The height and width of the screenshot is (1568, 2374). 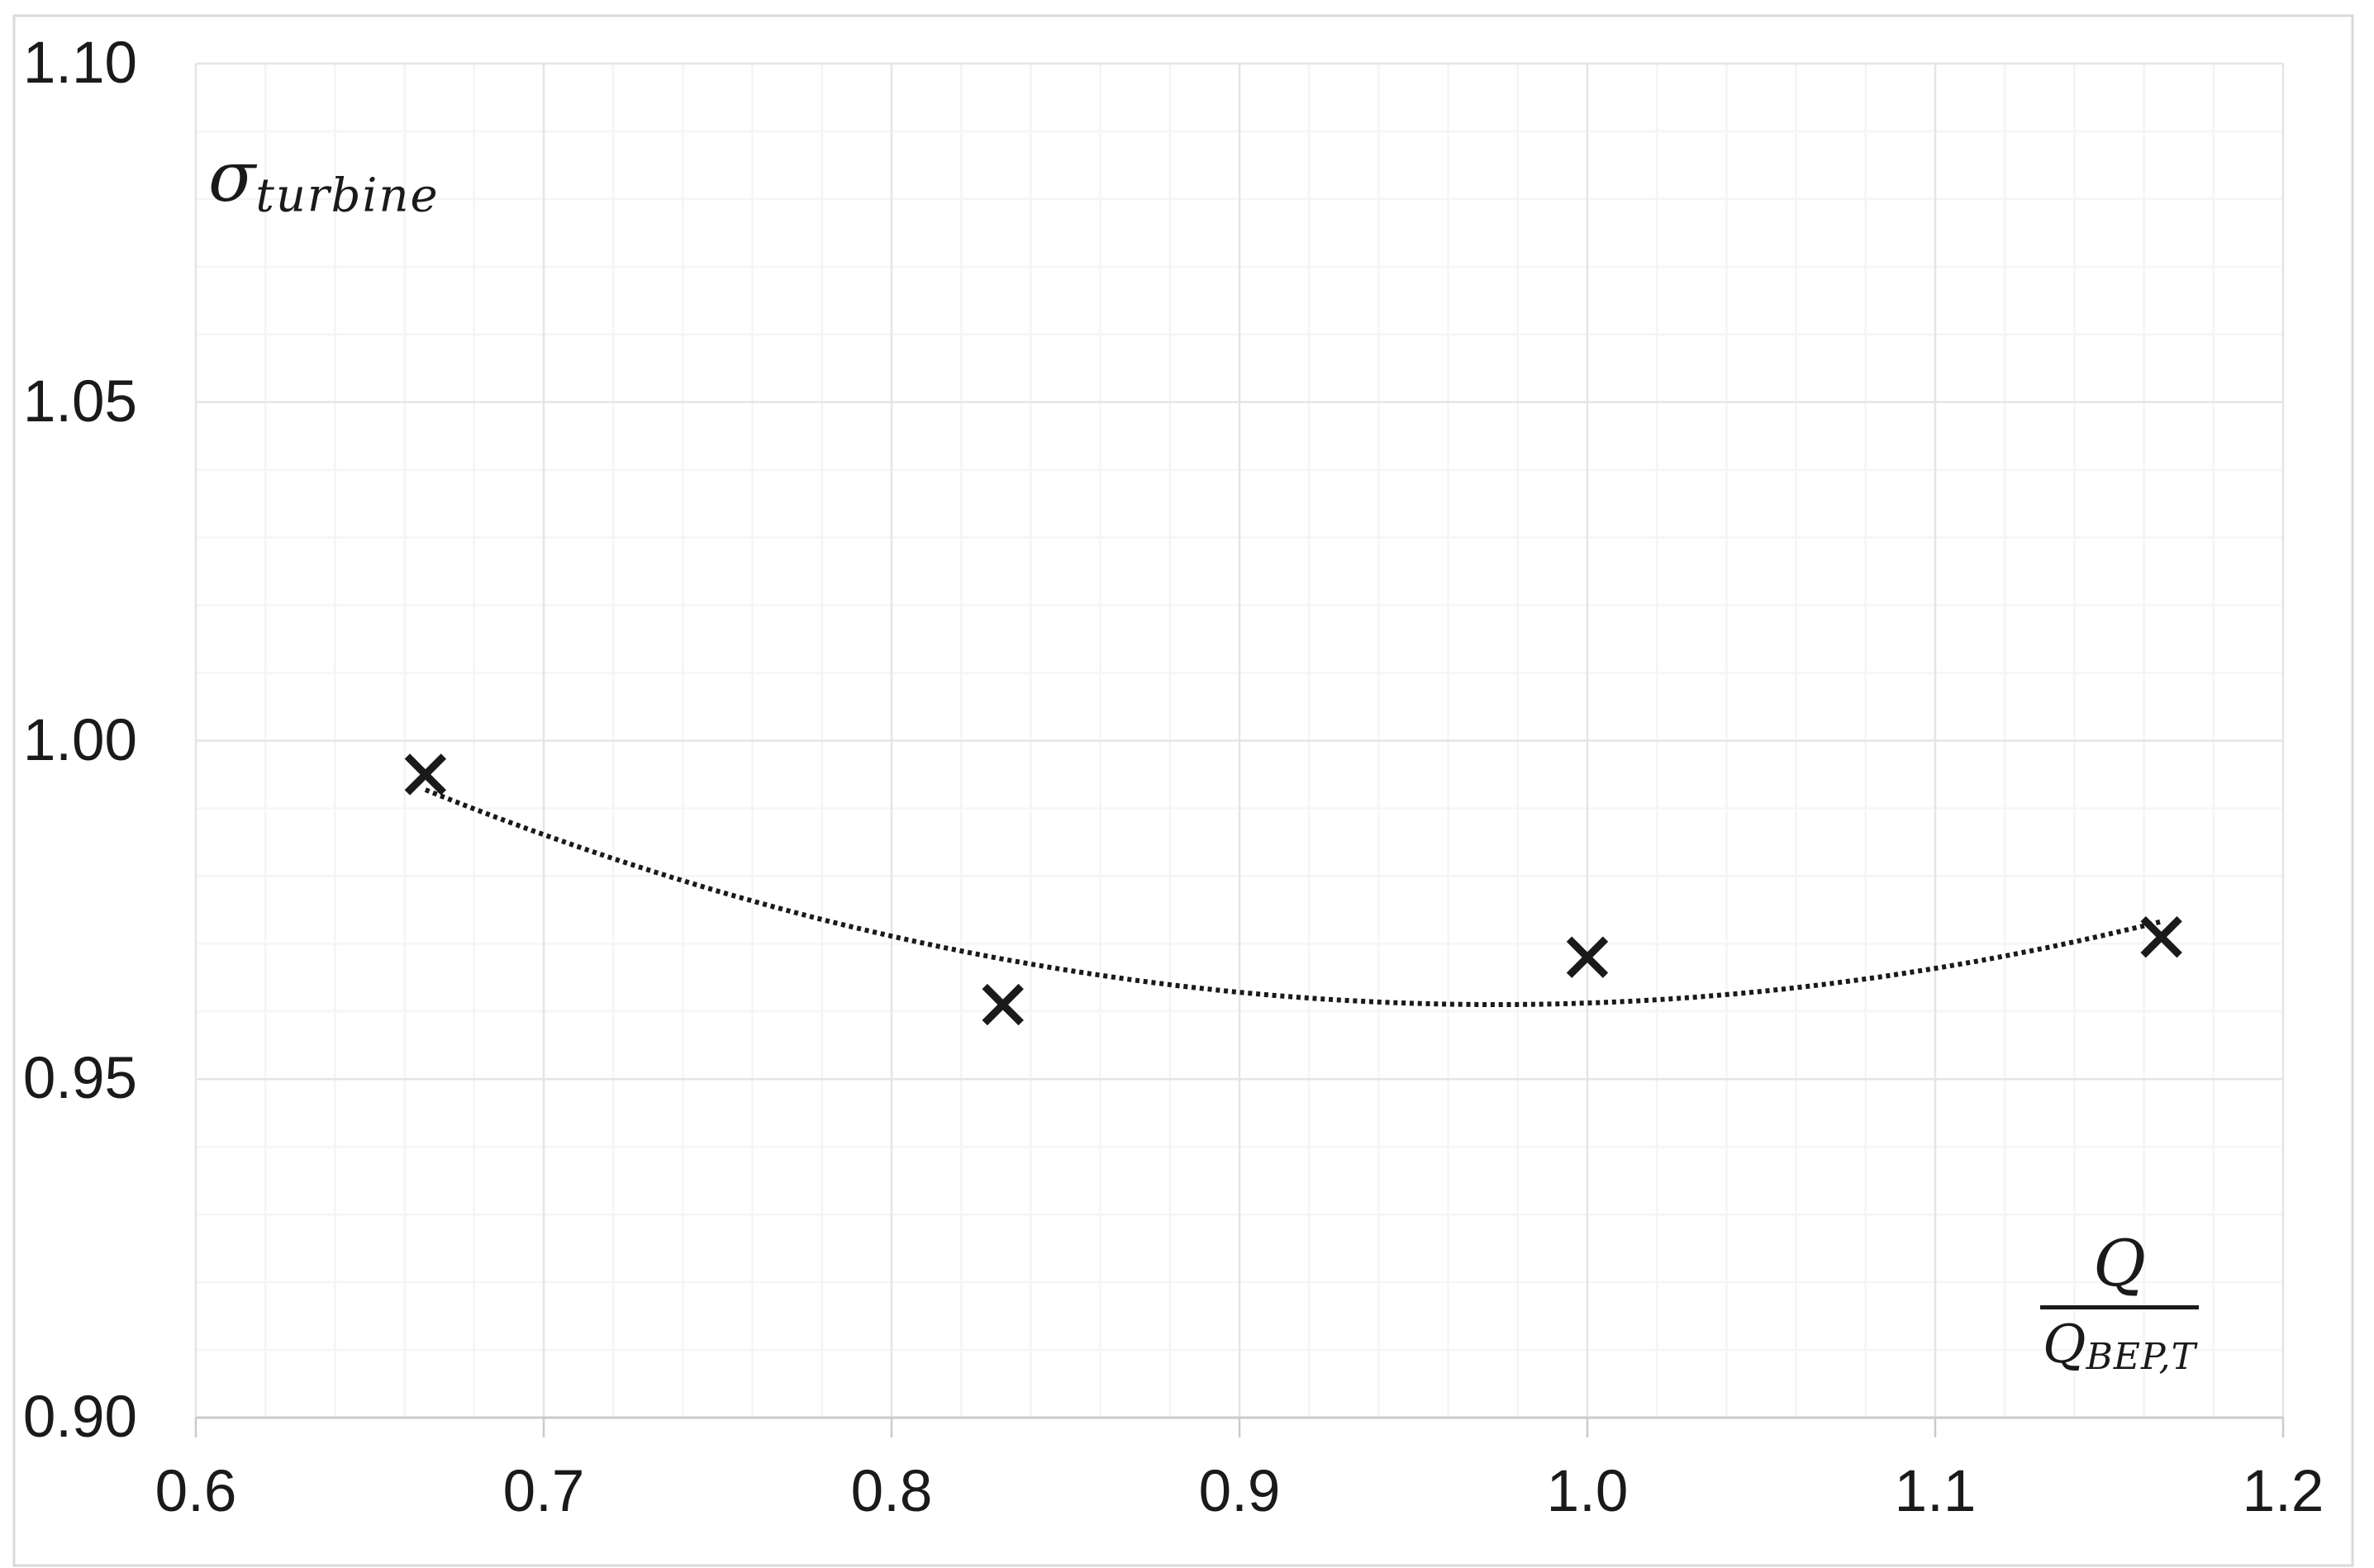 I want to click on fraction-denominator: QBEP,T, so click(x=2119, y=1351).